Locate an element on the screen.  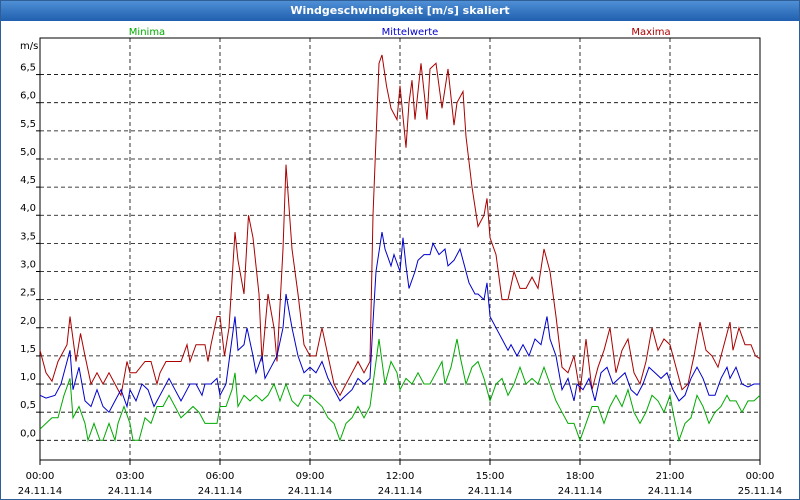
y-axis-label: m/s is located at coordinates (29, 46).